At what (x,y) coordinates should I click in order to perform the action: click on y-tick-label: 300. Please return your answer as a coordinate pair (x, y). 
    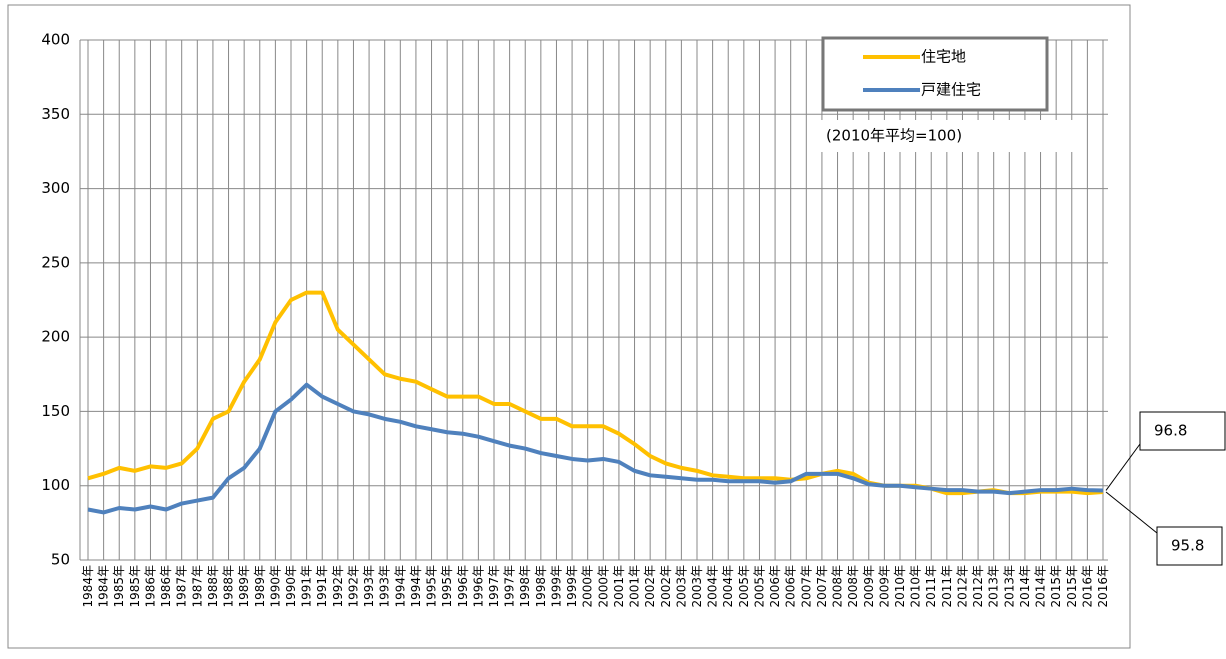
    Looking at the image, I should click on (55, 188).